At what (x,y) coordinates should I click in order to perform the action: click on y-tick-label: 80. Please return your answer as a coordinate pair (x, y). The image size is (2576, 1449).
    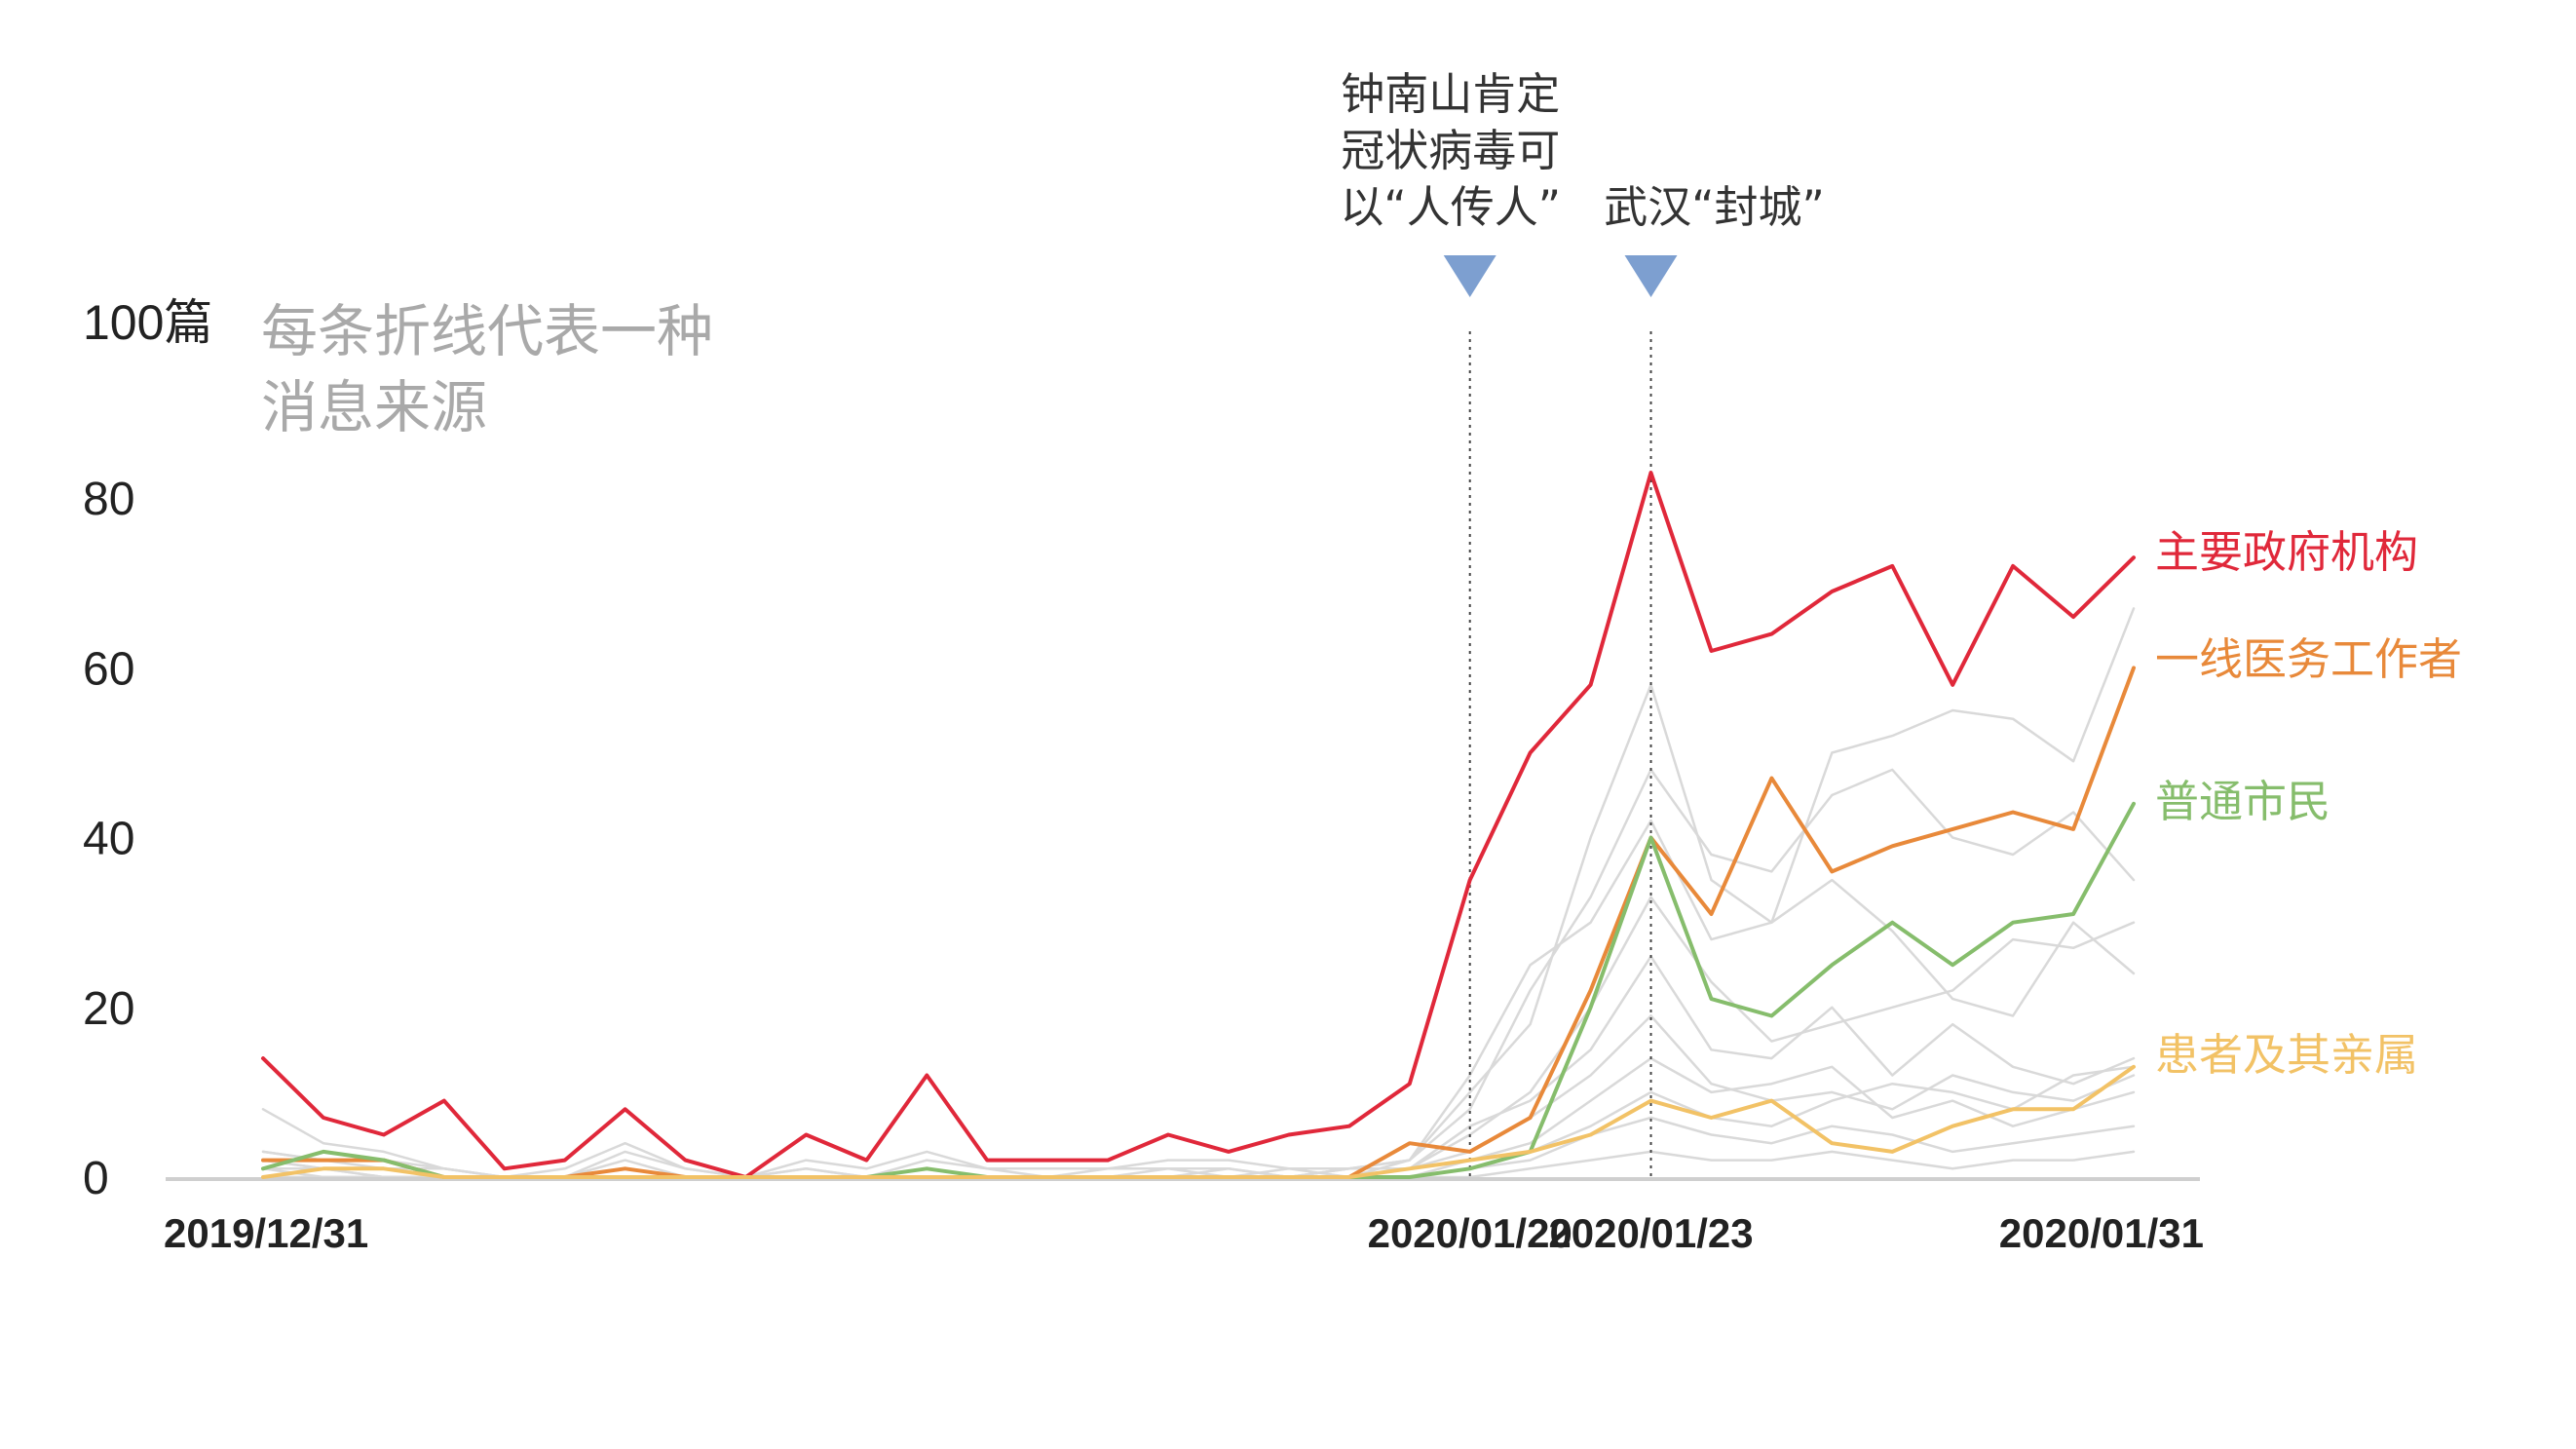
    Looking at the image, I should click on (108, 499).